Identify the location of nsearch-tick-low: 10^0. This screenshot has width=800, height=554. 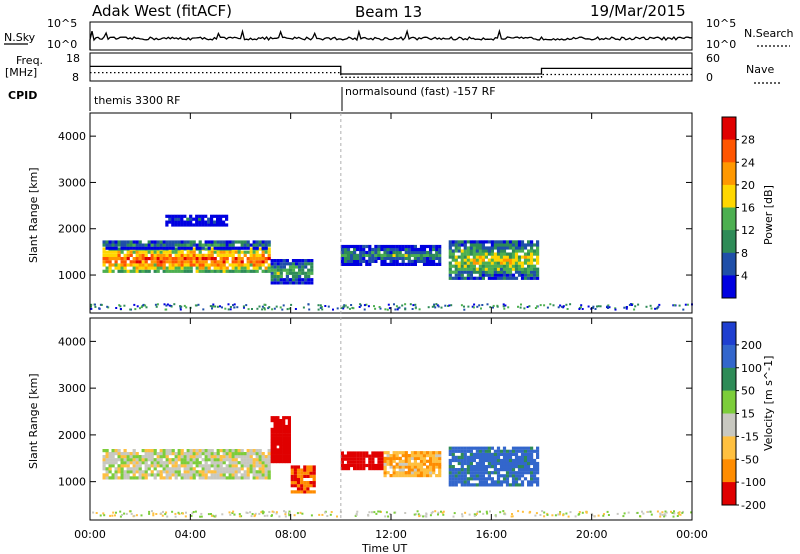
(721, 44).